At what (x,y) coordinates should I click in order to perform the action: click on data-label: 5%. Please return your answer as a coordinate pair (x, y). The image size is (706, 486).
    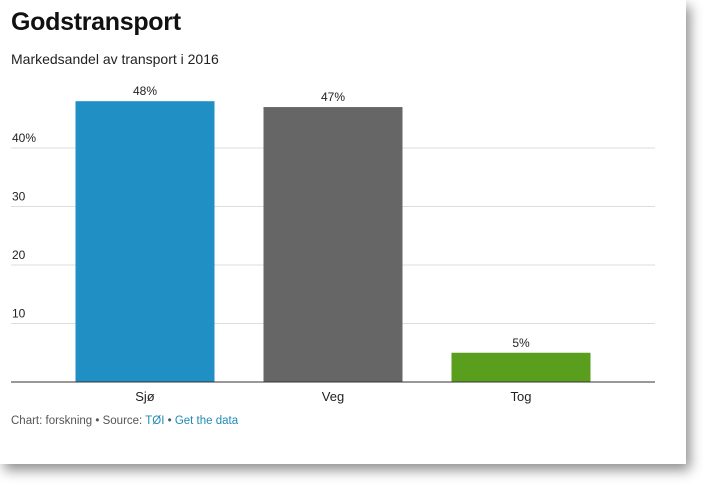
    Looking at the image, I should click on (521, 343).